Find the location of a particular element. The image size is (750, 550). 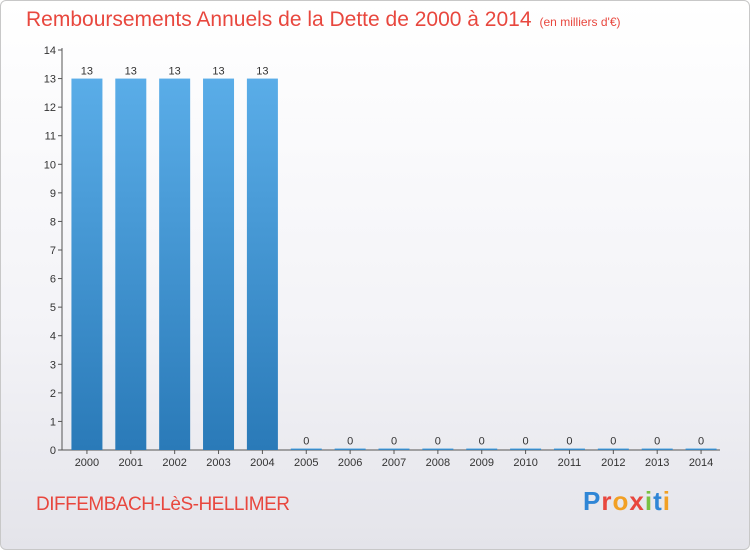

y-tick-label: 4 is located at coordinates (53, 337).